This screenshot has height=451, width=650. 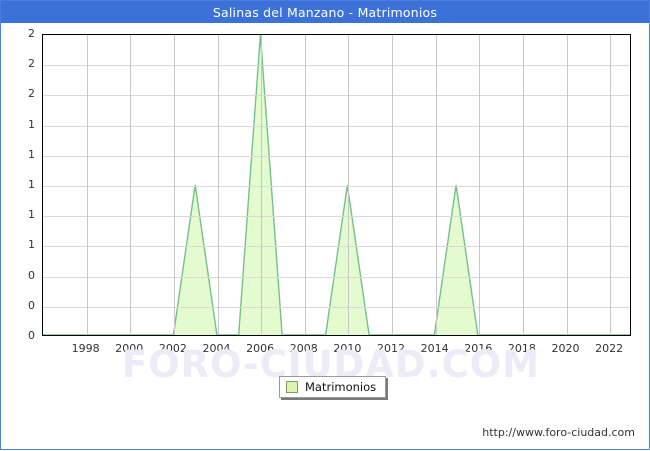 I want to click on x-axis-tick-label: 2022, so click(x=609, y=348).